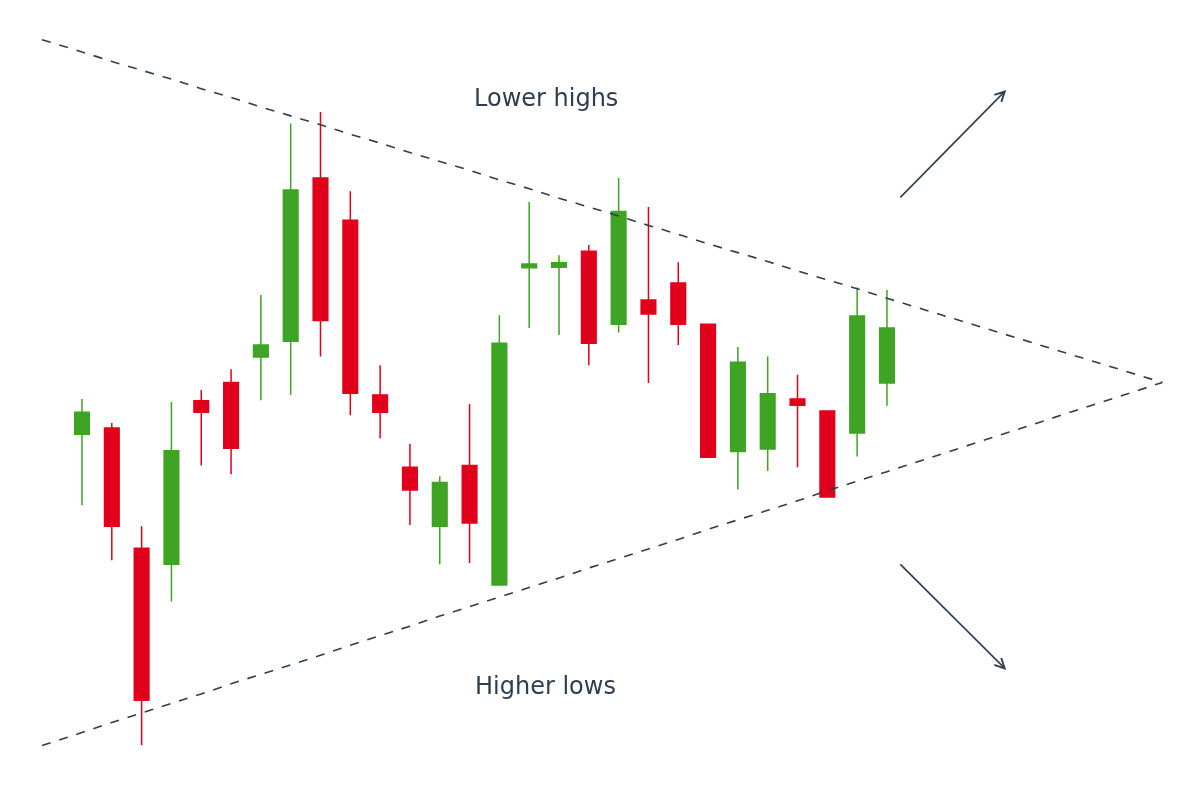 Image resolution: width=1200 pixels, height=794 pixels. Describe the element at coordinates (545, 686) in the screenshot. I see `annotation: Higher lows` at that location.